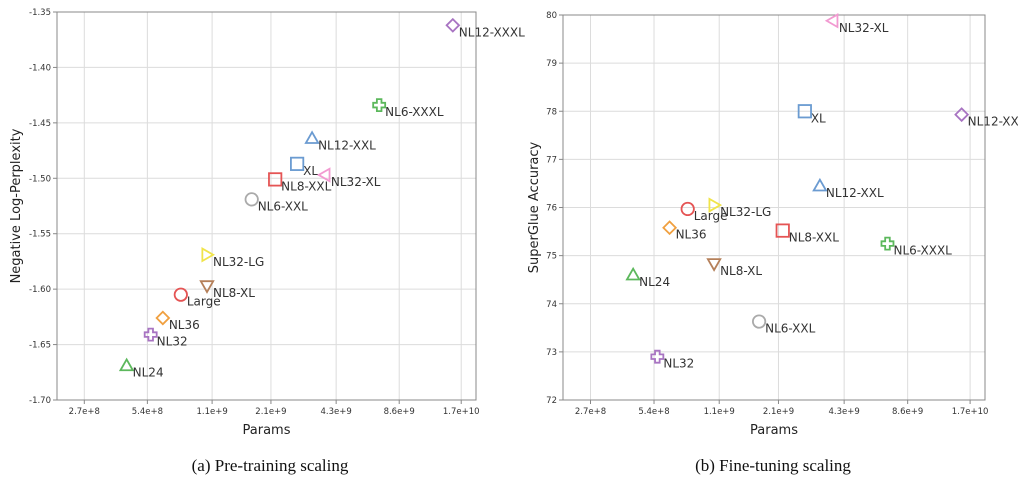 Image resolution: width=1018 pixels, height=482 pixels. What do you see at coordinates (40, 124) in the screenshot?
I see `y-tick-label: -1.45` at bounding box center [40, 124].